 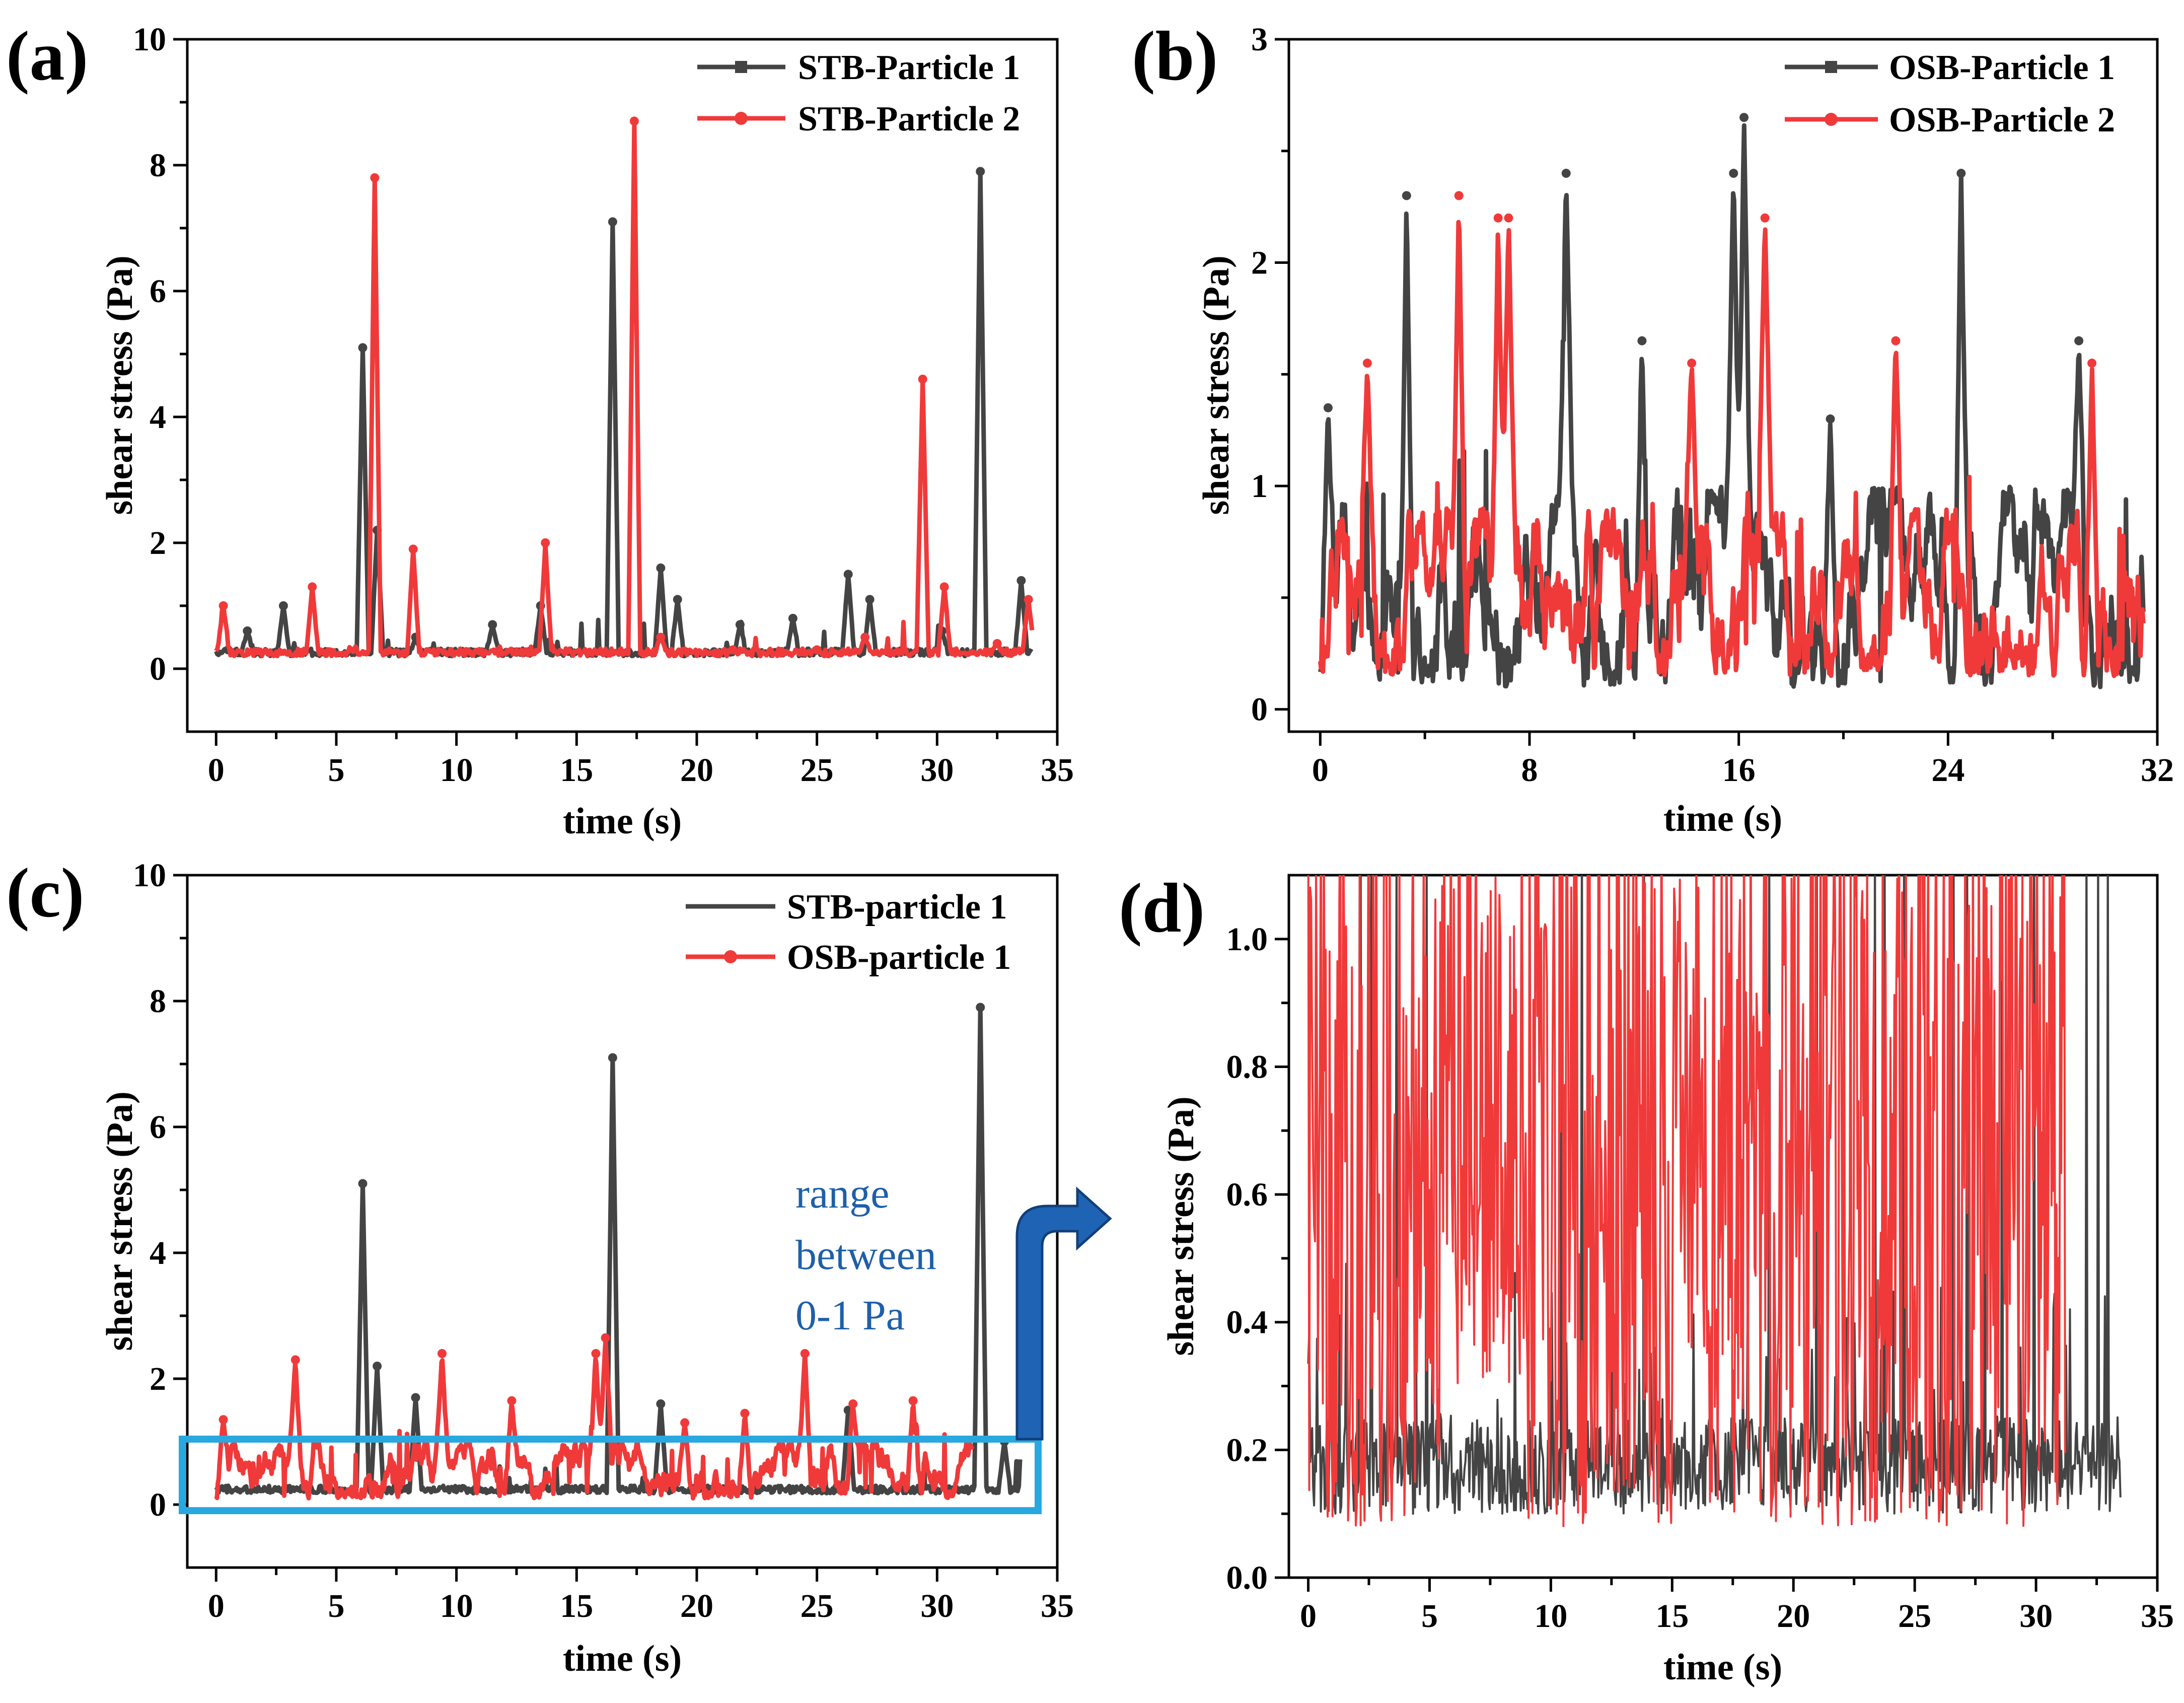 I want to click on panel-label-a: (a), so click(x=47, y=56).